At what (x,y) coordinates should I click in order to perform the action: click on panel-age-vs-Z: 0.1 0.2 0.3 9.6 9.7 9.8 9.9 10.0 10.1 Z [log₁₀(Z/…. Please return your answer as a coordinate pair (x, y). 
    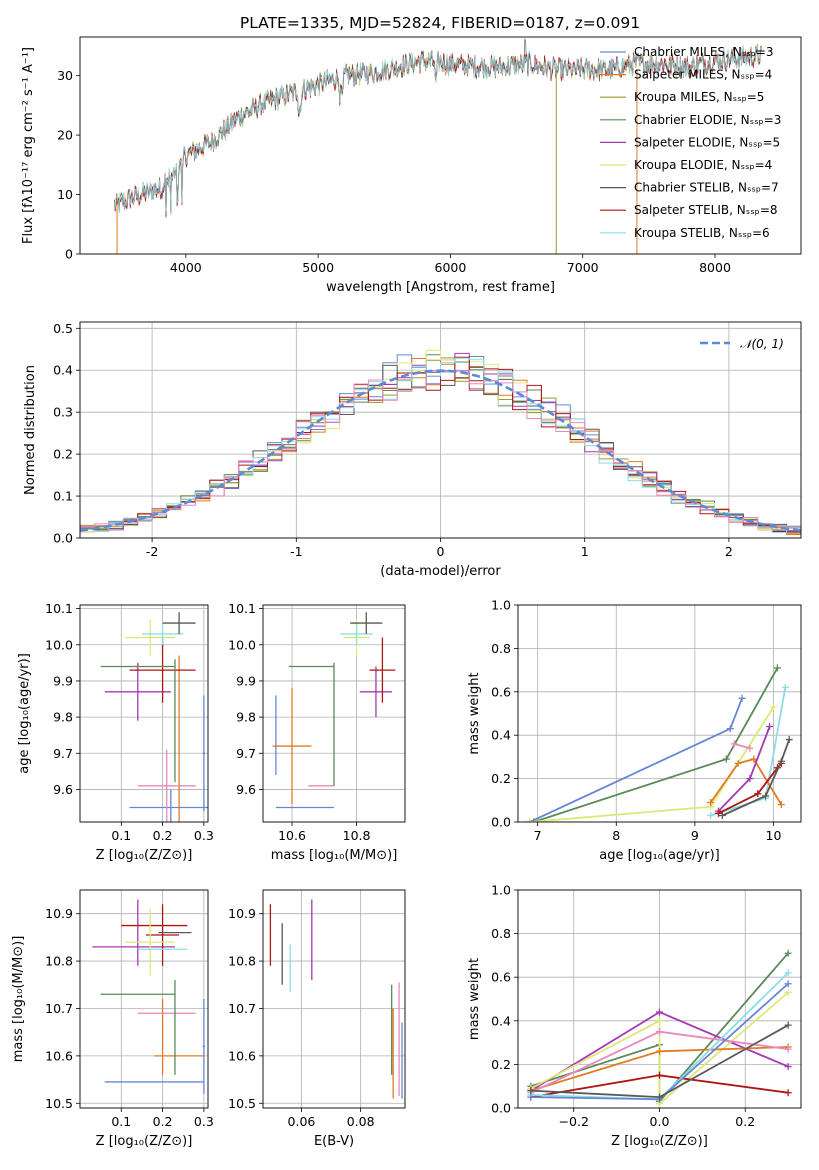
    Looking at the image, I should click on (115, 732).